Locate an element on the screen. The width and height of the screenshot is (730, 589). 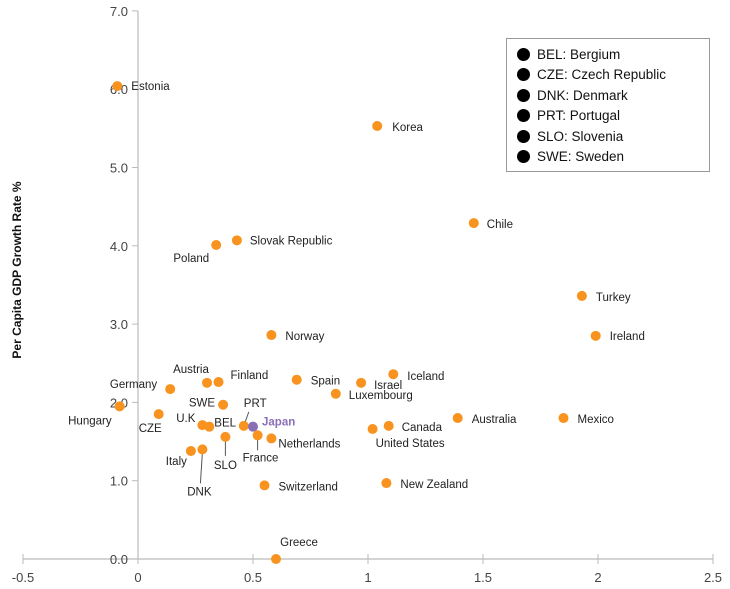
point-label: Canada is located at coordinates (422, 428).